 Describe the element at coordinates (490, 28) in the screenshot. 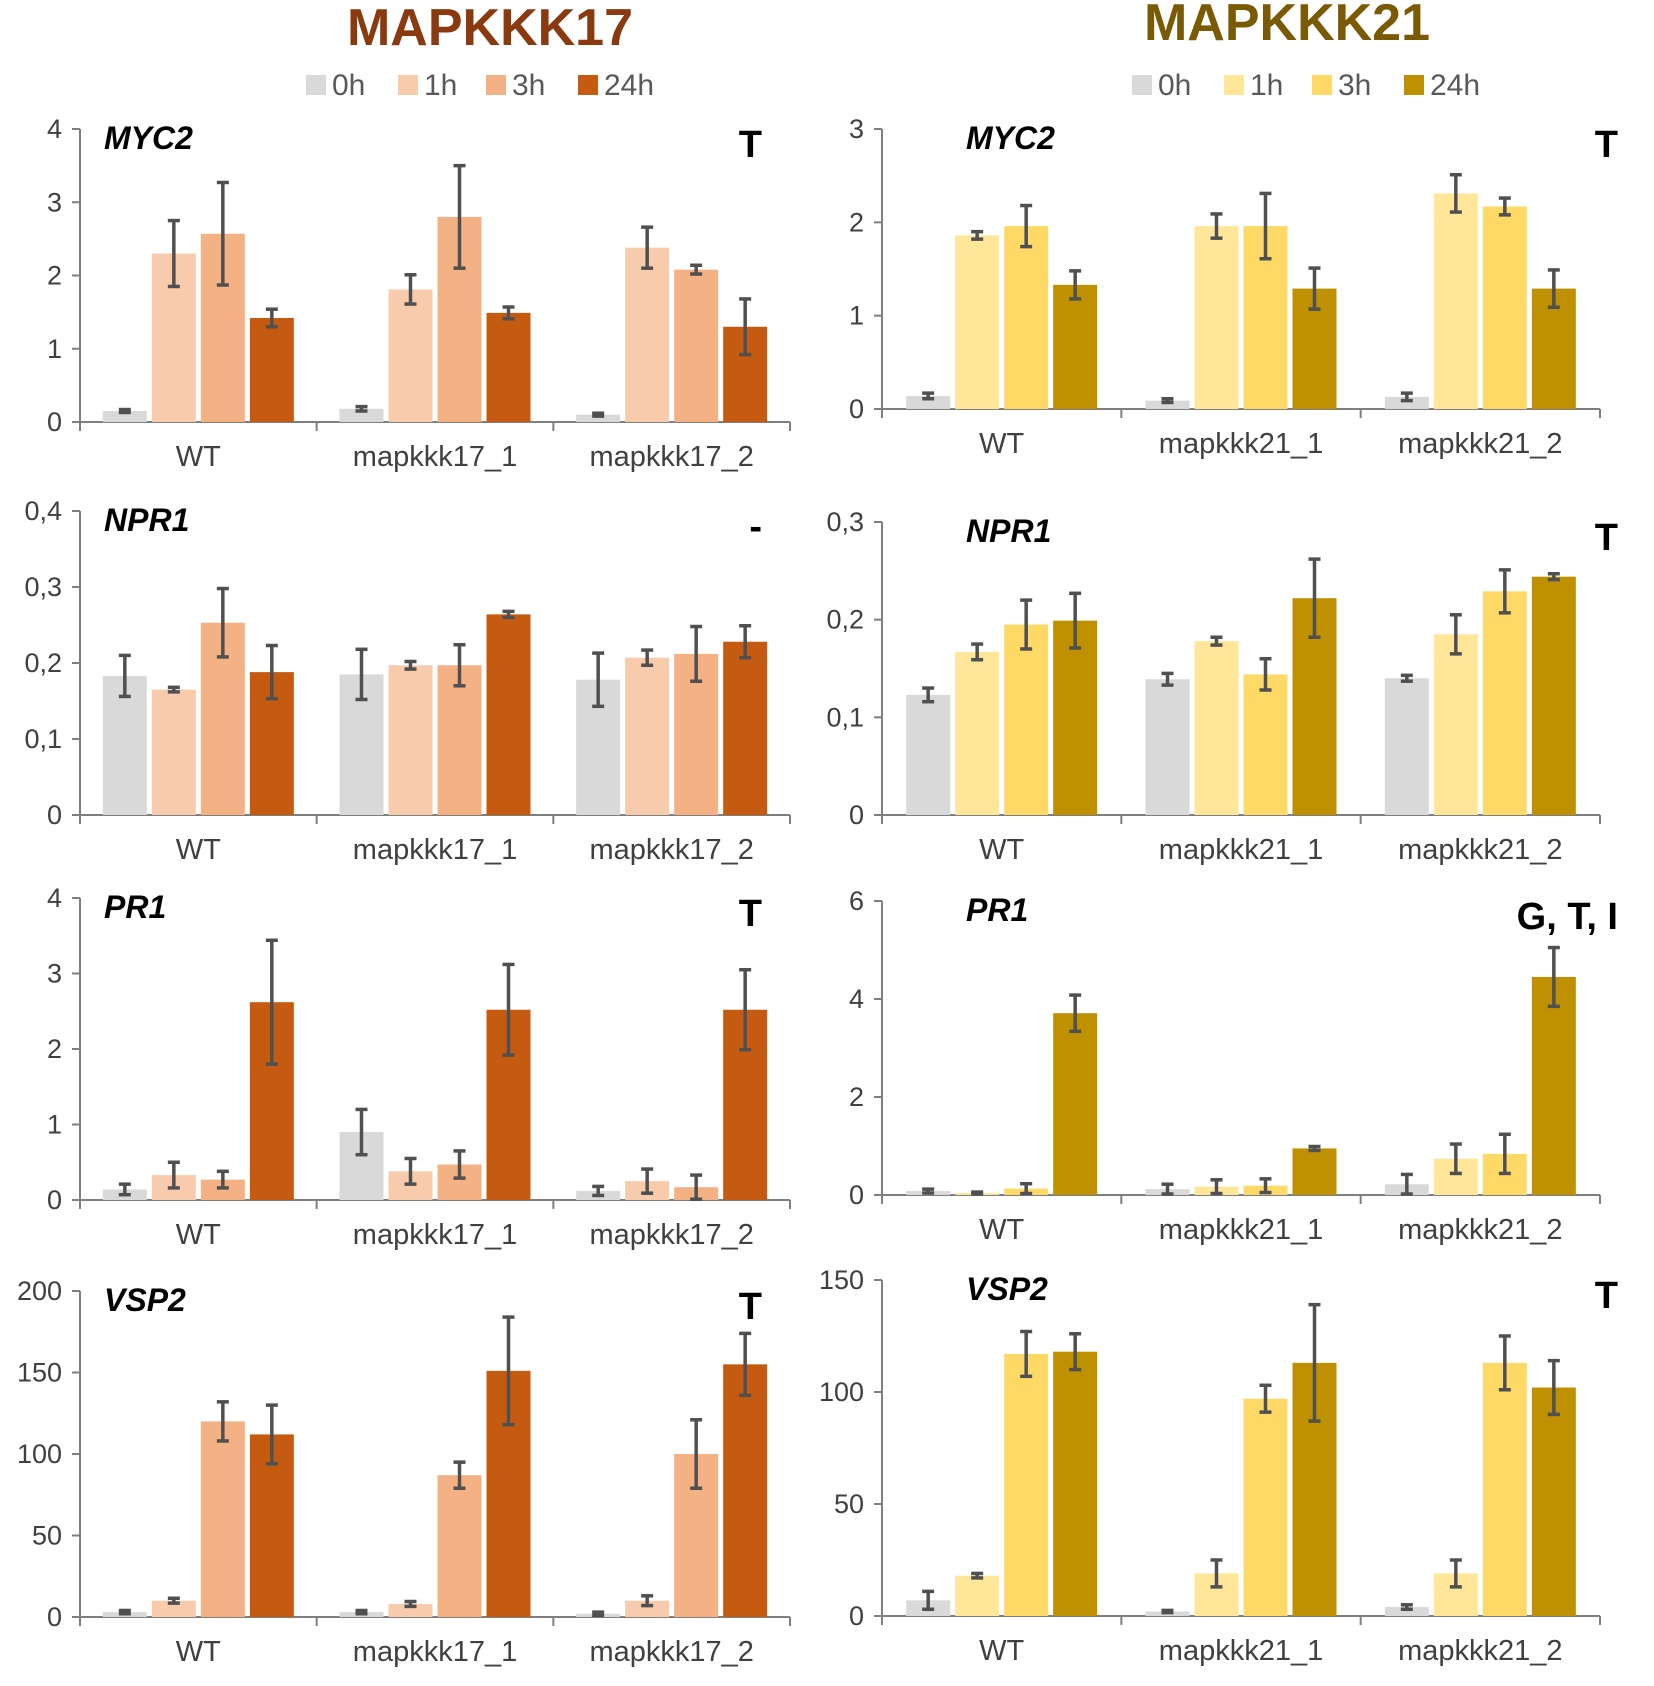

I see `column-title-mapkkk17: MAPKKK17` at that location.